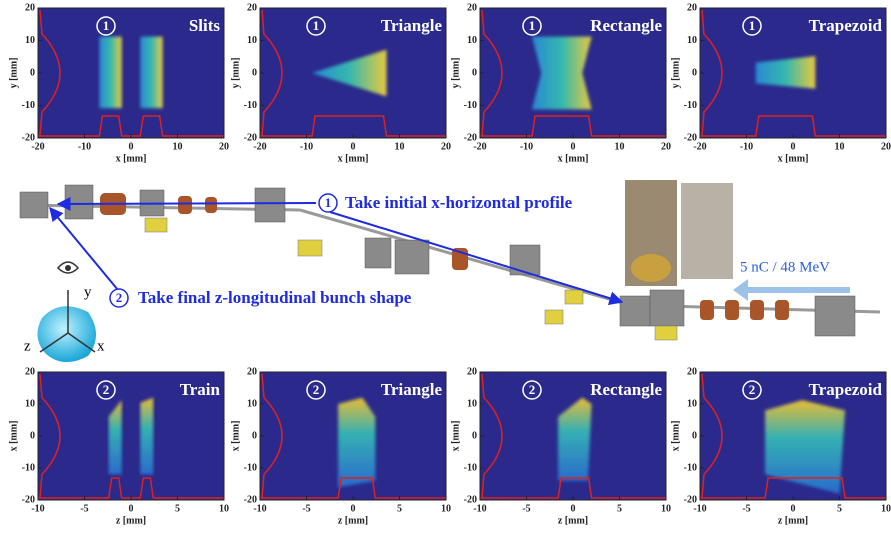 The image size is (891, 533). What do you see at coordinates (785, 267) in the screenshot?
I see `beam-label: 5 nC / 48 MeV` at bounding box center [785, 267].